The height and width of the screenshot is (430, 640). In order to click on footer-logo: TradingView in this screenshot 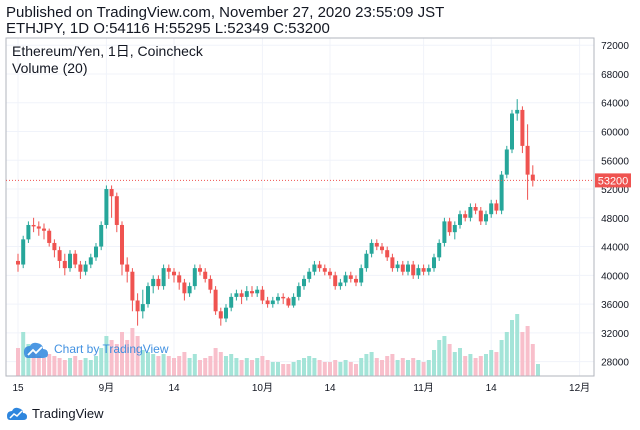, I will do `click(55, 413)`.